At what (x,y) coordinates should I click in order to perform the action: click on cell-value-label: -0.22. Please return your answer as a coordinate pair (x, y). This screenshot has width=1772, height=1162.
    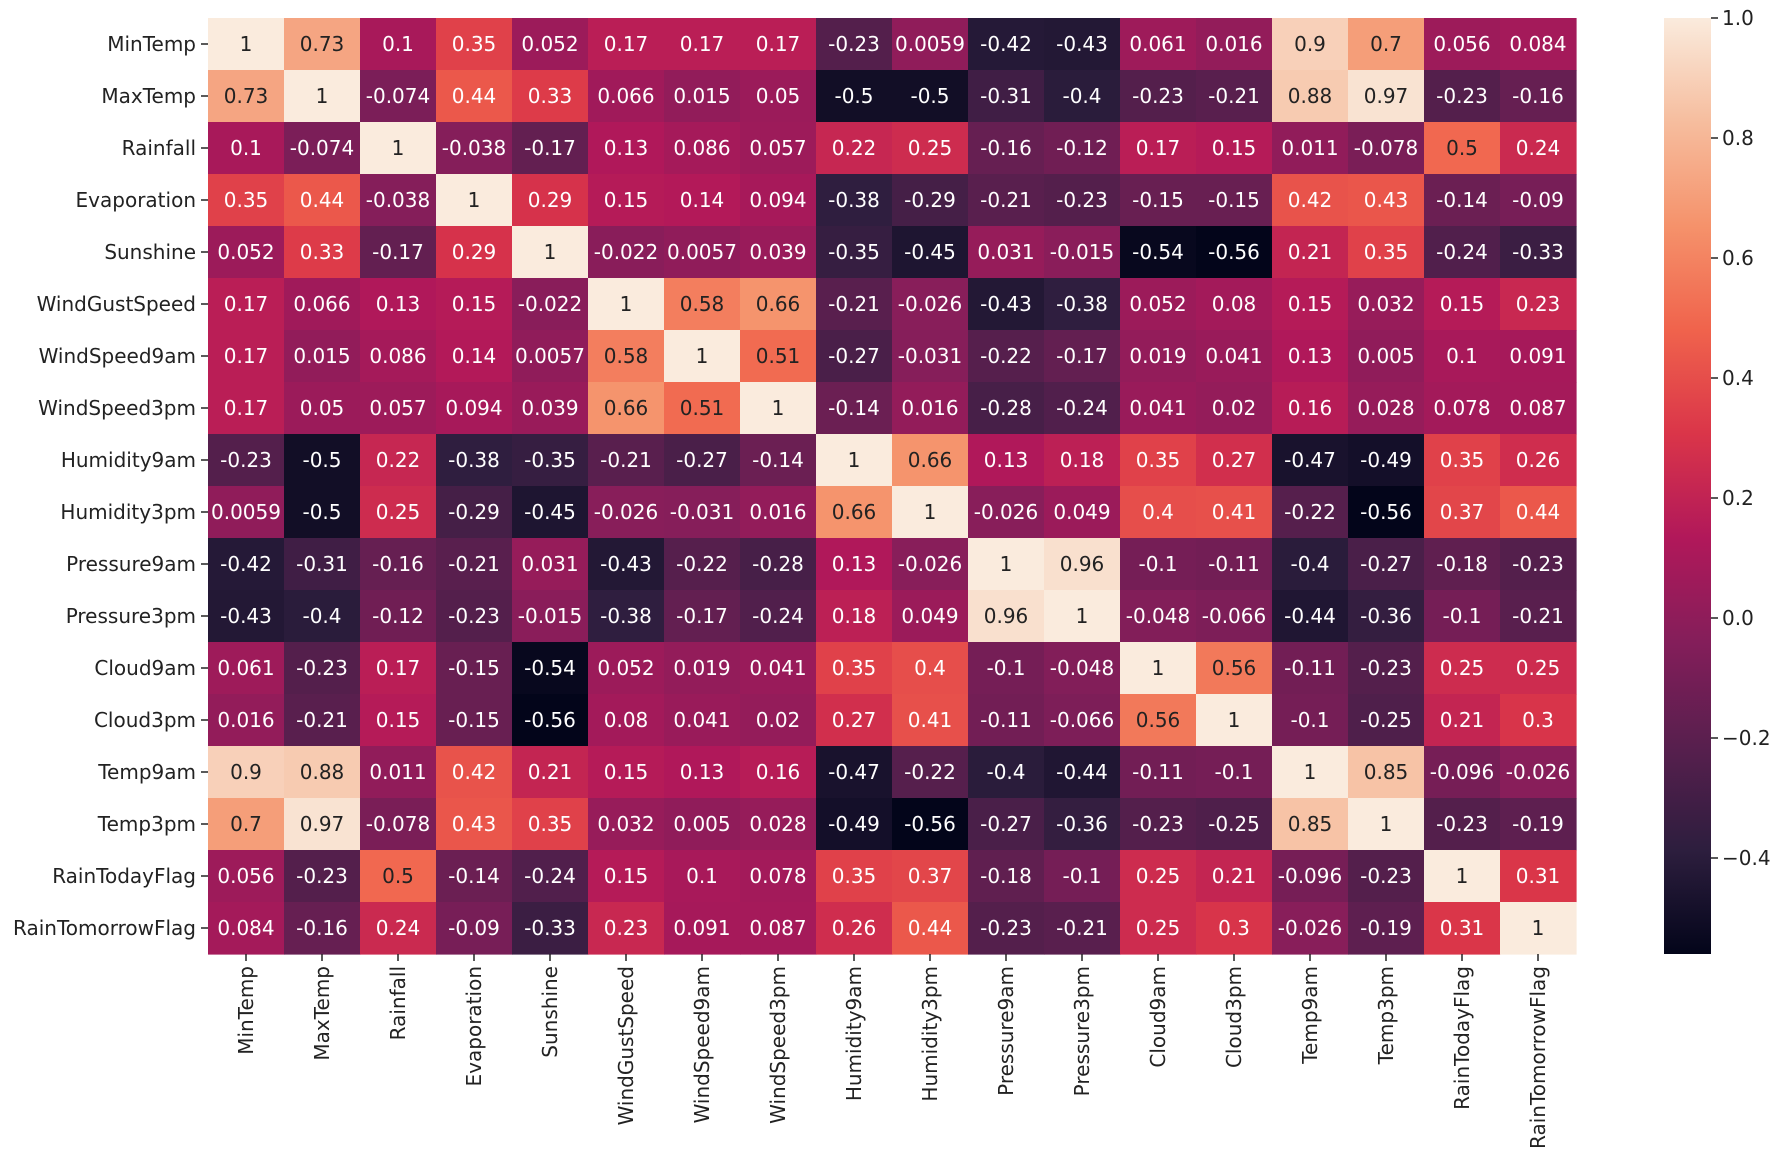
    Looking at the image, I should click on (1006, 356).